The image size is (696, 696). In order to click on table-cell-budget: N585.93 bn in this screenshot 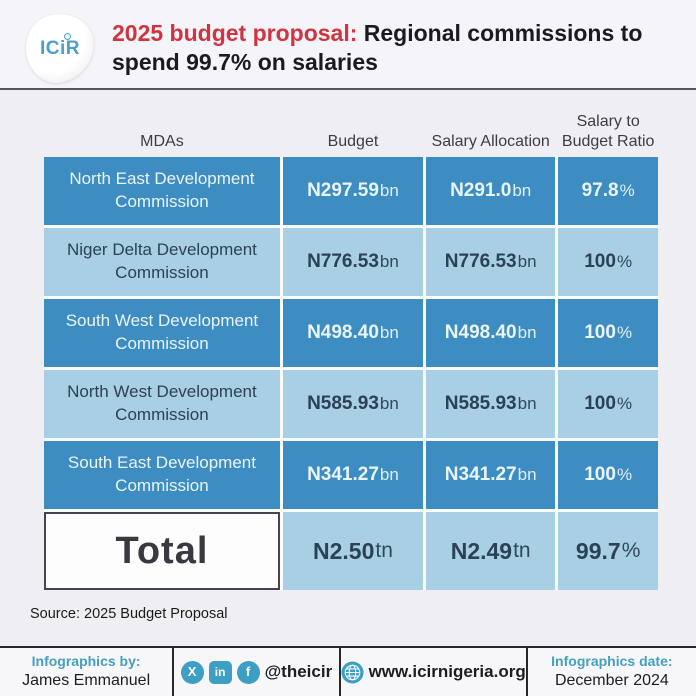, I will do `click(353, 404)`.